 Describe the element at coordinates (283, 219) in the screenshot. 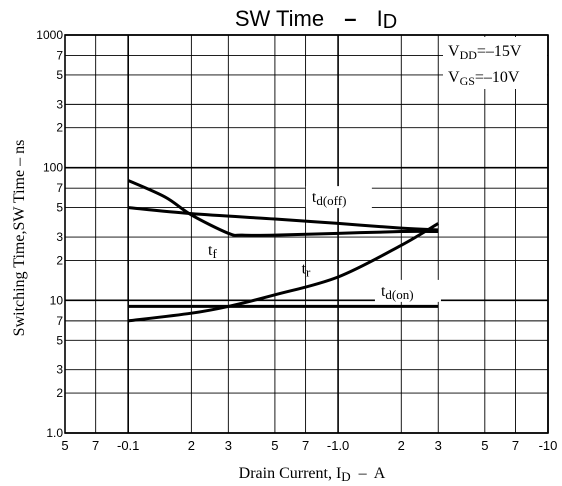

I see `series-td-off` at that location.